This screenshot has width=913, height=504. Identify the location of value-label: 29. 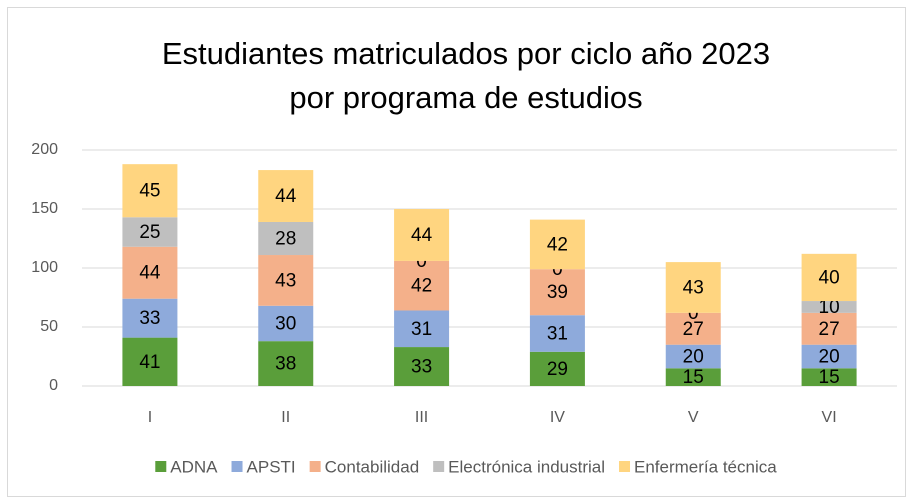
(557, 369).